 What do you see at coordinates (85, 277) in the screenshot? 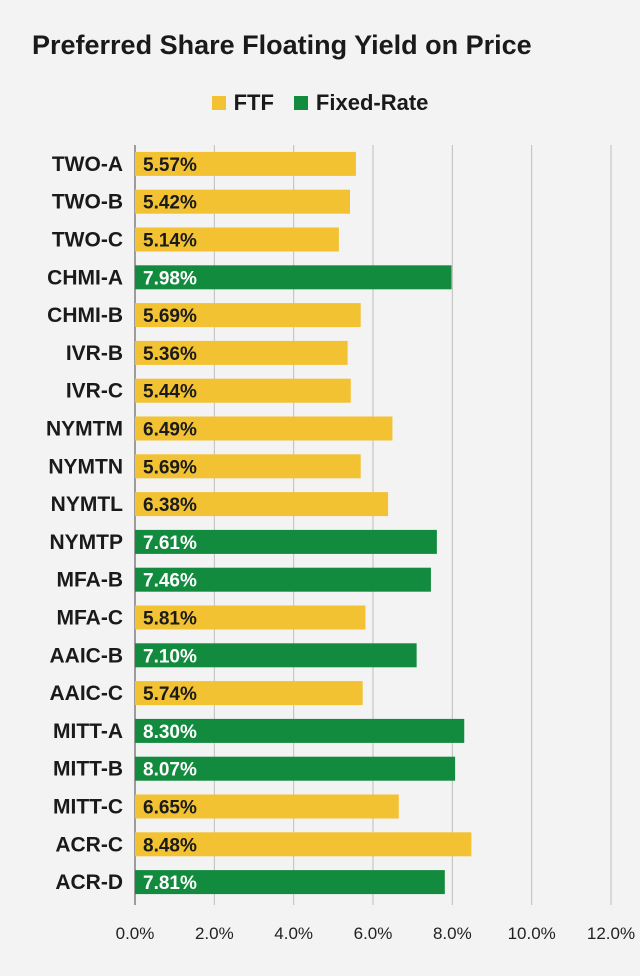
I see `category-label: CHMI-A` at bounding box center [85, 277].